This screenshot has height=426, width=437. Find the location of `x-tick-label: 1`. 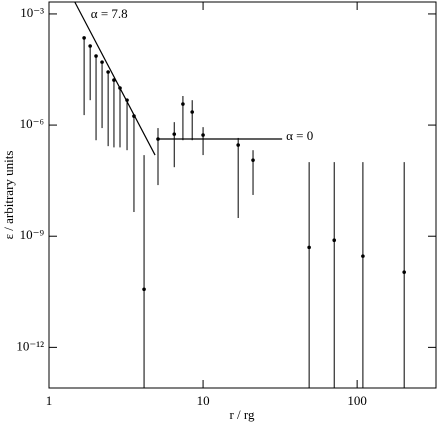

x-tick-label: 1 is located at coordinates (49, 400).